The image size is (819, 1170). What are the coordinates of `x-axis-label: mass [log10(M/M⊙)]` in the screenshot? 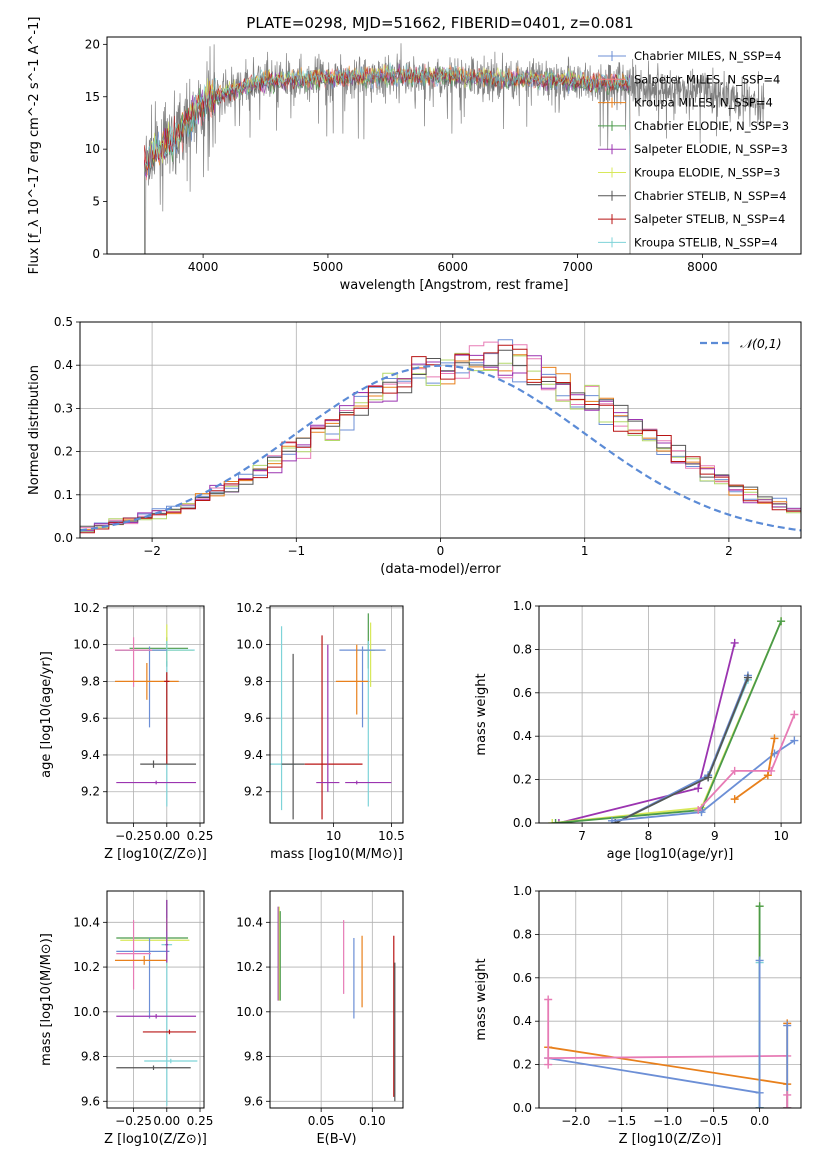 It's located at (336, 854).